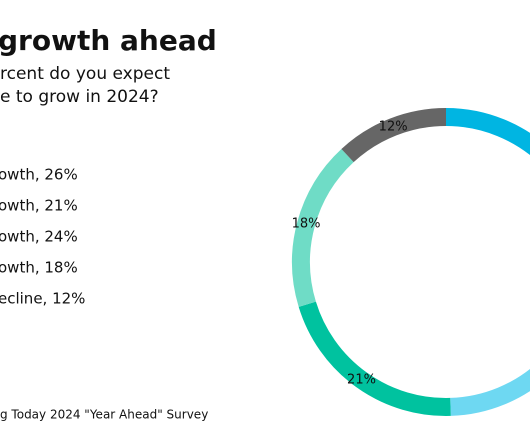 This screenshot has width=530, height=442. Describe the element at coordinates (42, 299) in the screenshot. I see `legend-label: ecline, 12%` at that location.